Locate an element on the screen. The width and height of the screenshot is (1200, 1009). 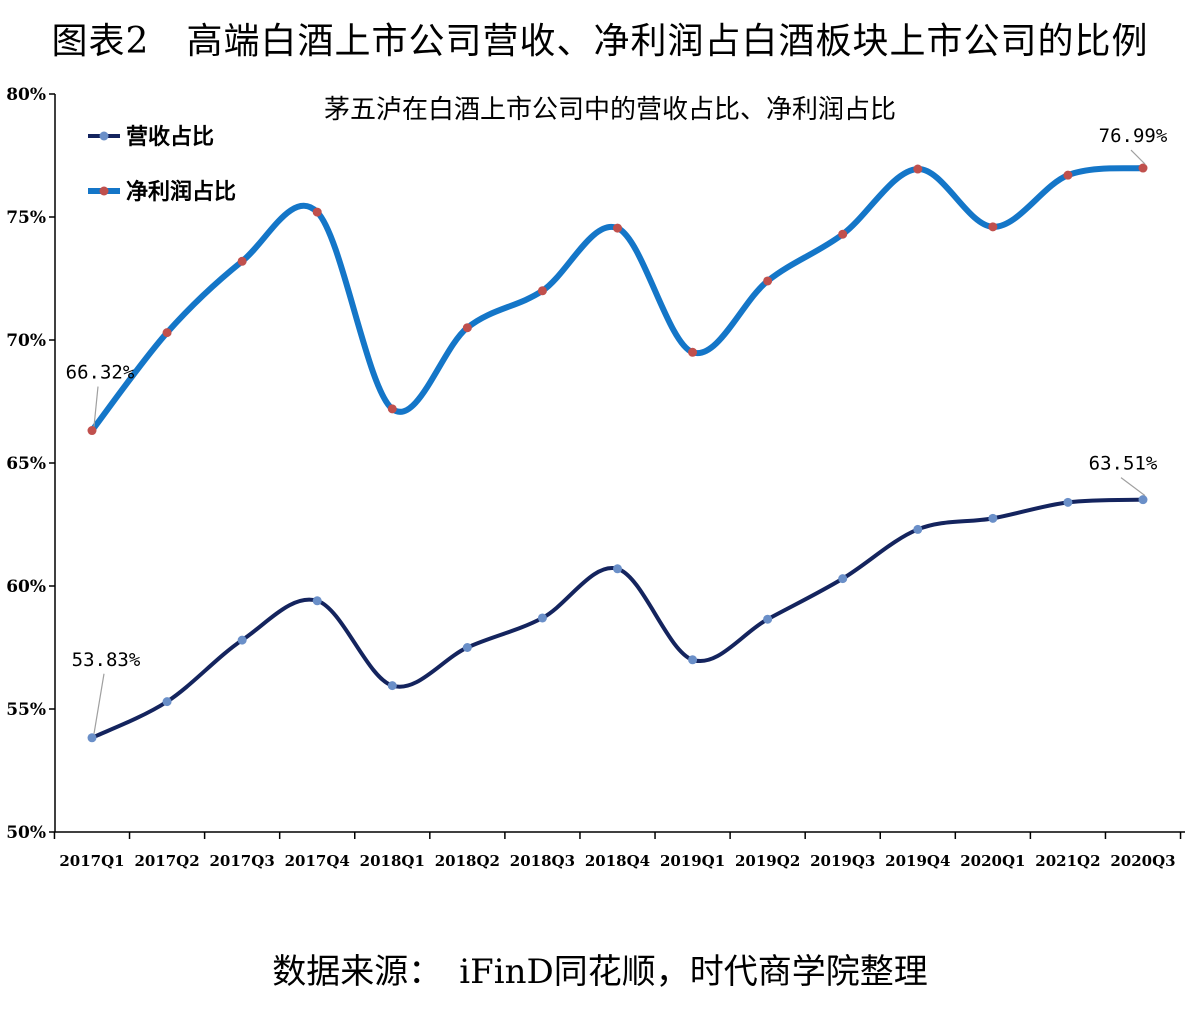
x-tick-label: 2019Q2 is located at coordinates (767, 861).